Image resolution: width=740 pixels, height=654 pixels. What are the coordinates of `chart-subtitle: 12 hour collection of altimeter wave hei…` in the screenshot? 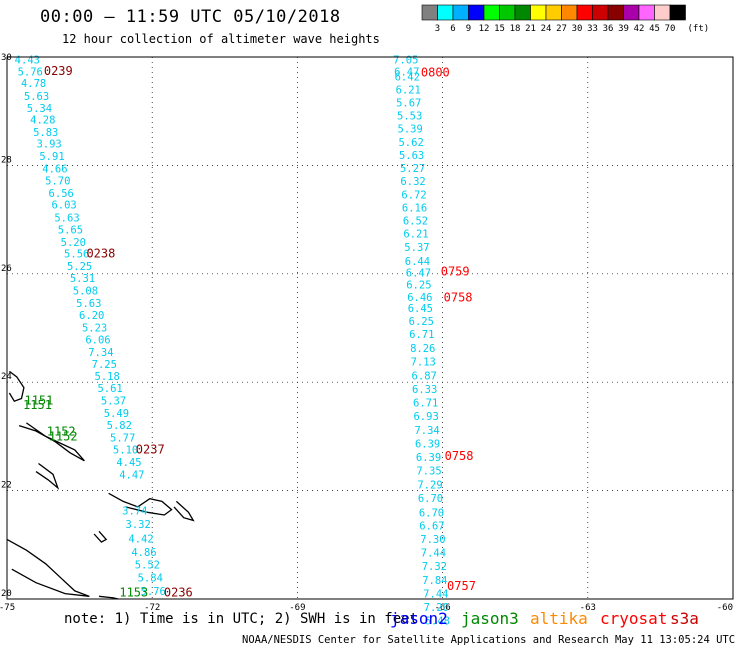 It's located at (221, 39).